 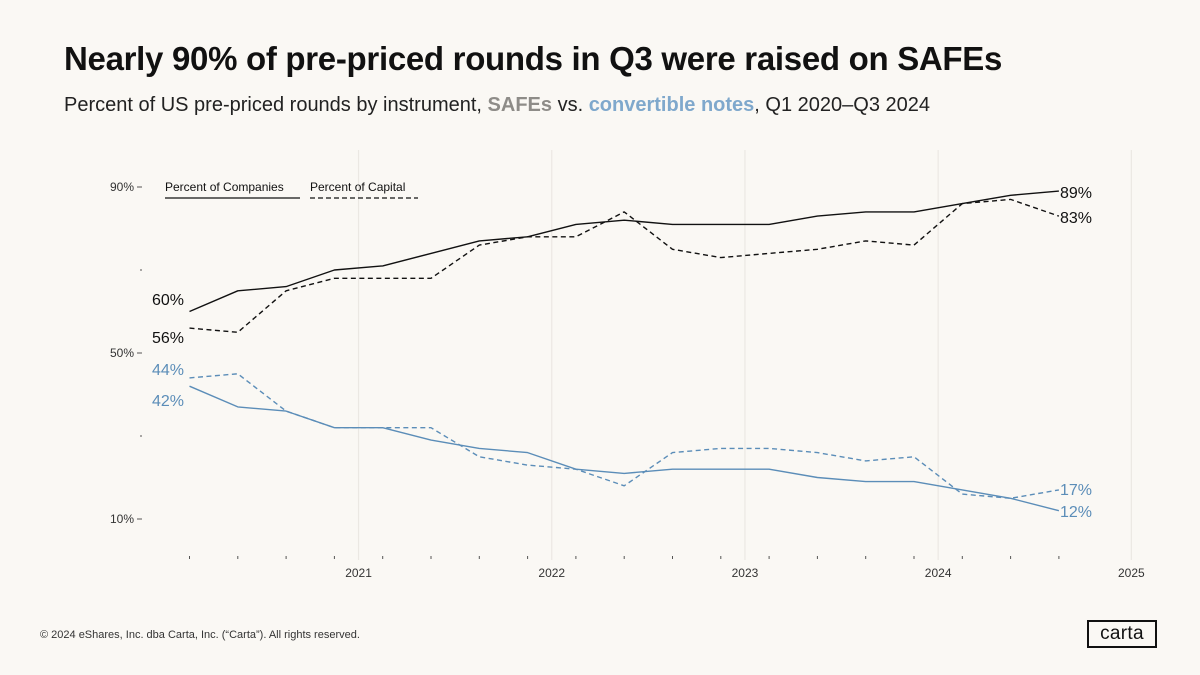 What do you see at coordinates (122, 519) in the screenshot?
I see `y-tick-label: 10%` at bounding box center [122, 519].